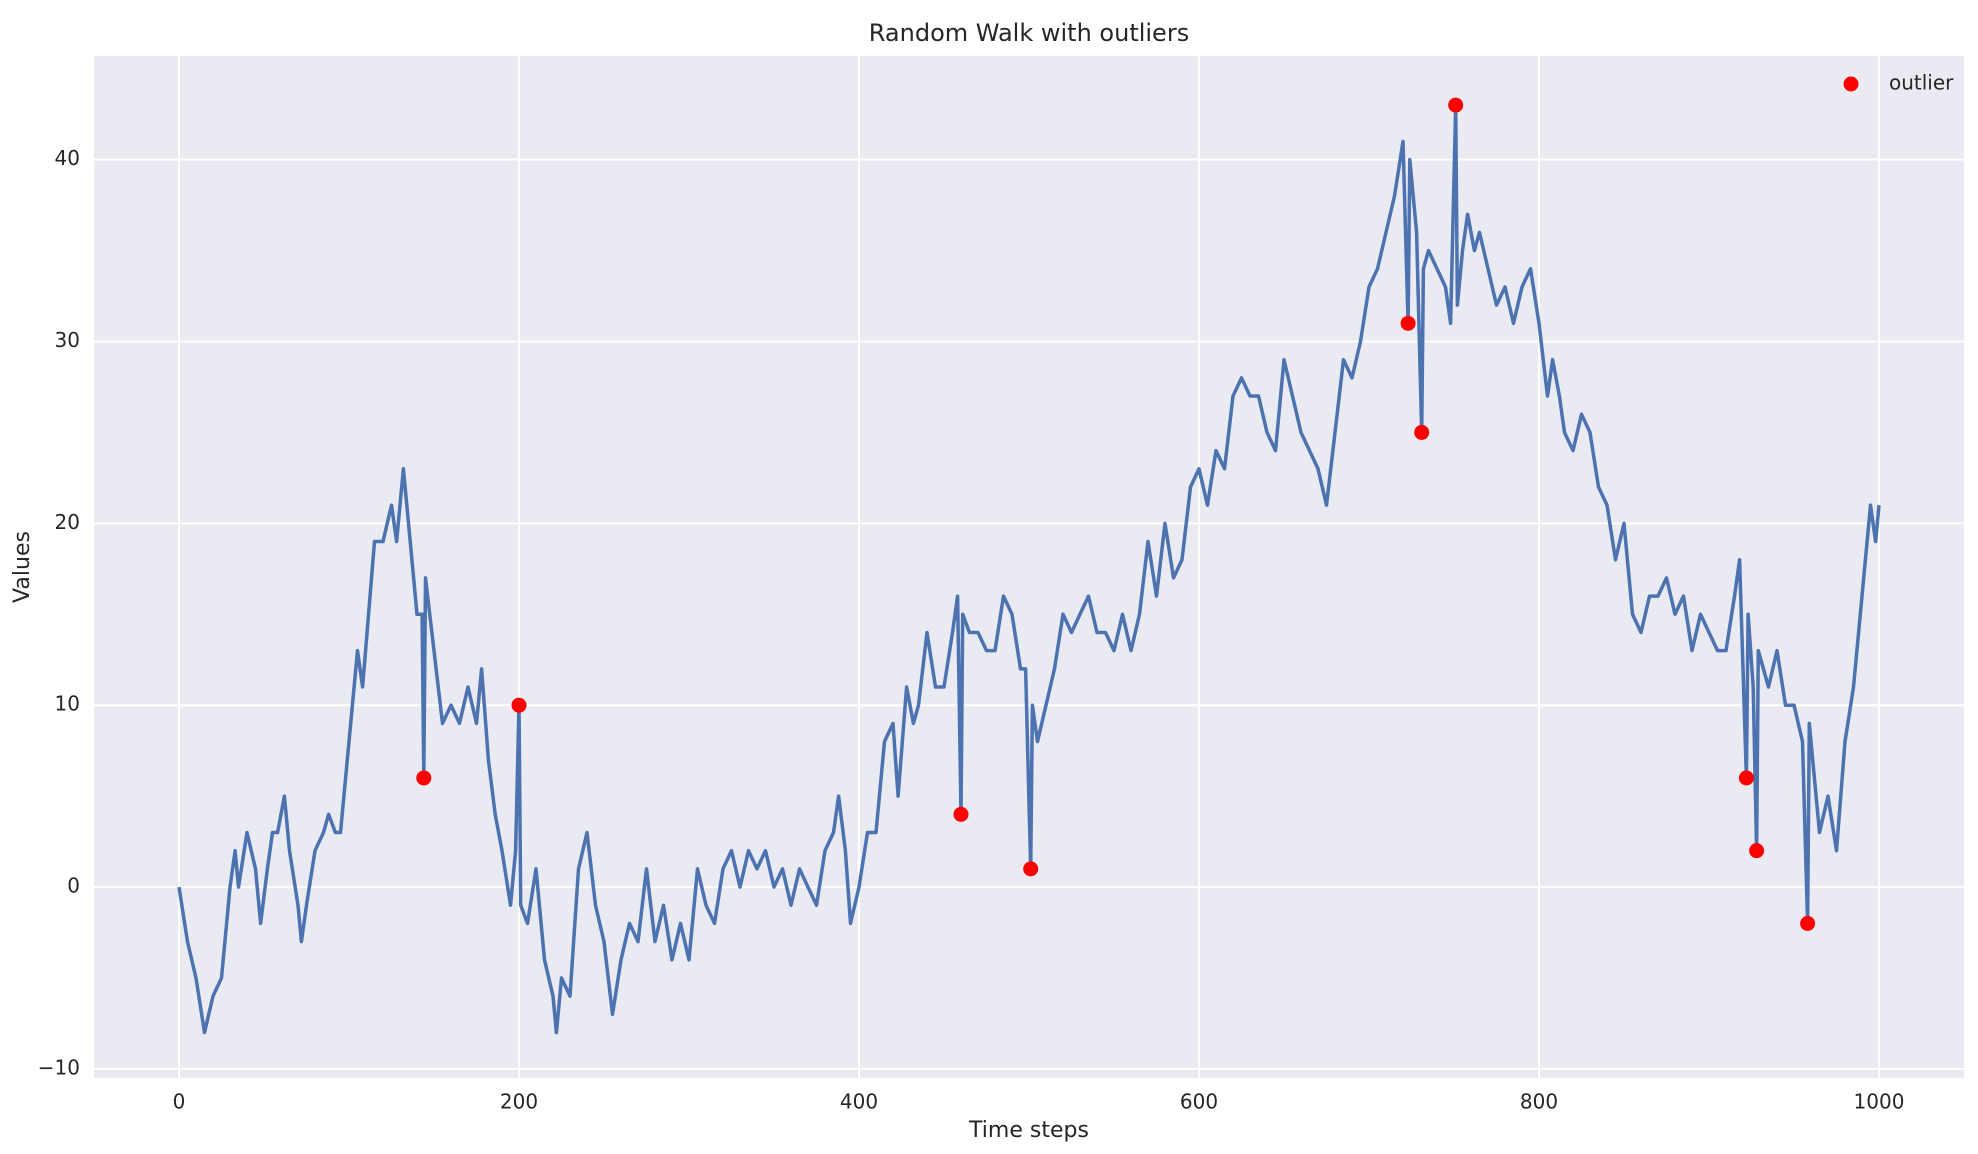 This screenshot has width=1978, height=1154. I want to click on chart-title: Random Walk with outliers, so click(1029, 33).